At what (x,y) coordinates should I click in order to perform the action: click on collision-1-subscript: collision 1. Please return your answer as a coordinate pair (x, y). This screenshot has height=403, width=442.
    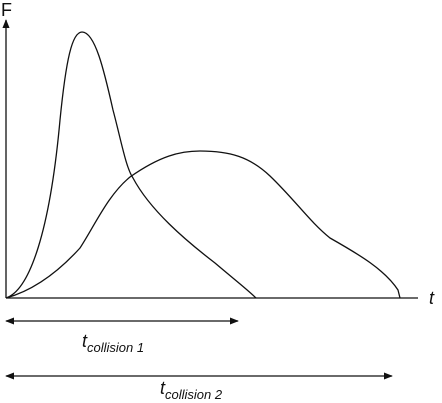
    Looking at the image, I should click on (115, 347).